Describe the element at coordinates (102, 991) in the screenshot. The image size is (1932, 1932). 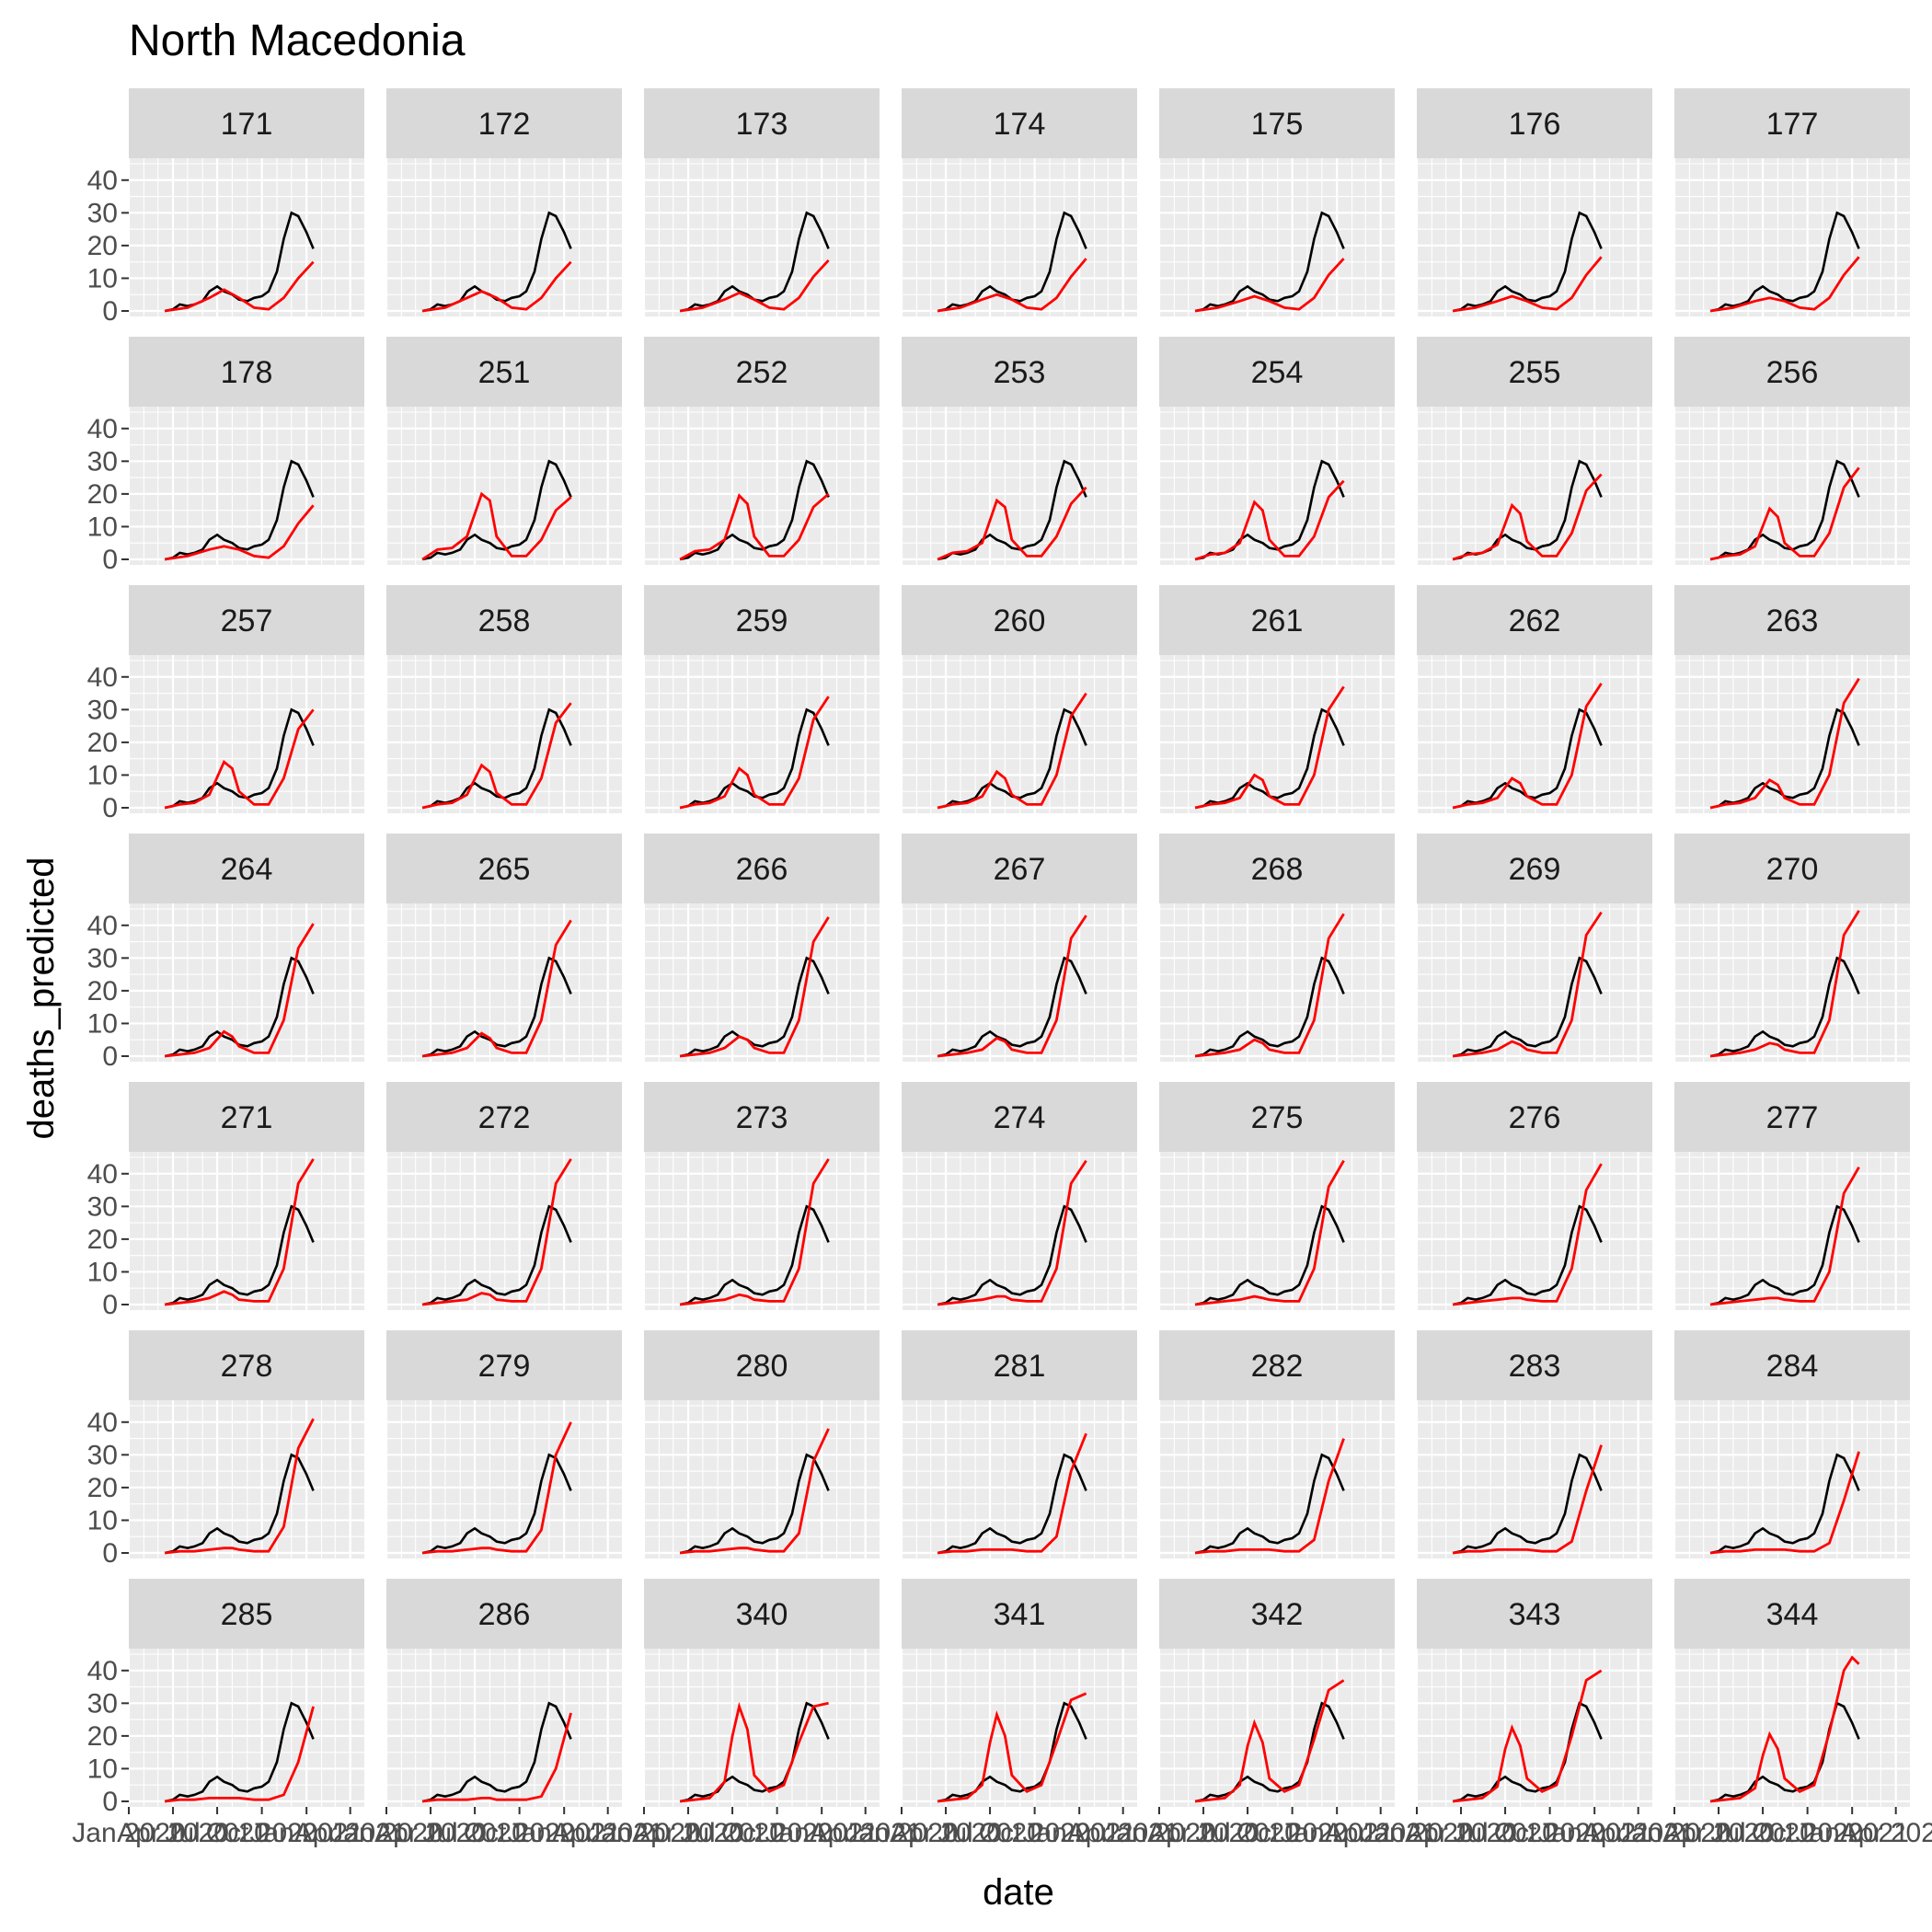
I see `y-tick-label: 20` at that location.